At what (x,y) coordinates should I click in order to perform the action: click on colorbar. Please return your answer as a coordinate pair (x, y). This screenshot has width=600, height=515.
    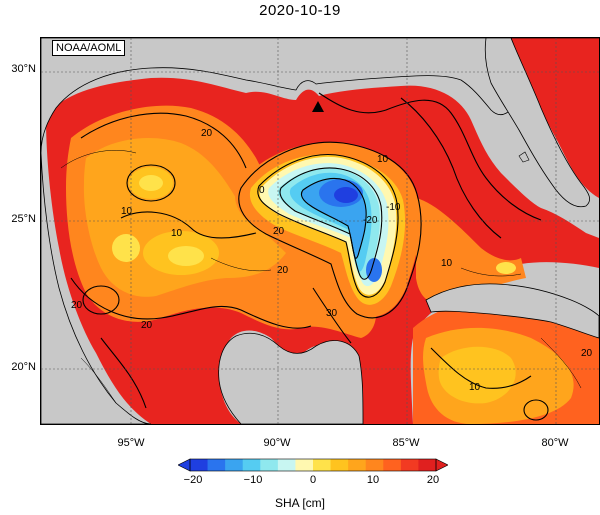
    Looking at the image, I should click on (313, 465).